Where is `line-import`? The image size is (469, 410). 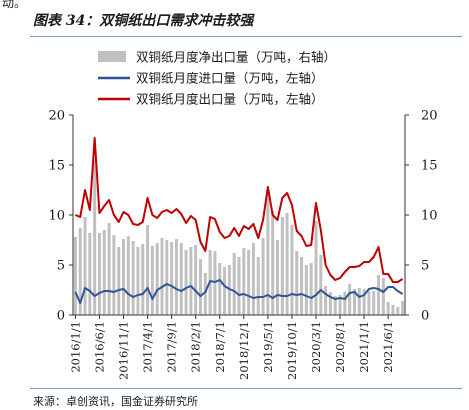 line-import is located at coordinates (239, 291).